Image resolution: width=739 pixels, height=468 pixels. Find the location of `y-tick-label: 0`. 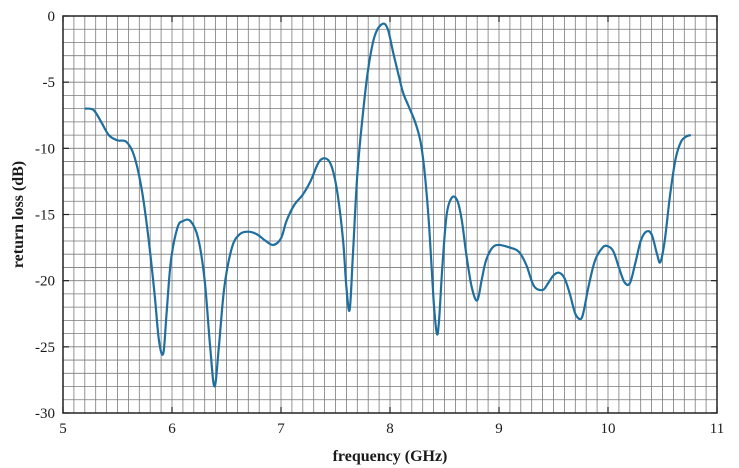

y-tick-label: 0 is located at coordinates (52, 17).